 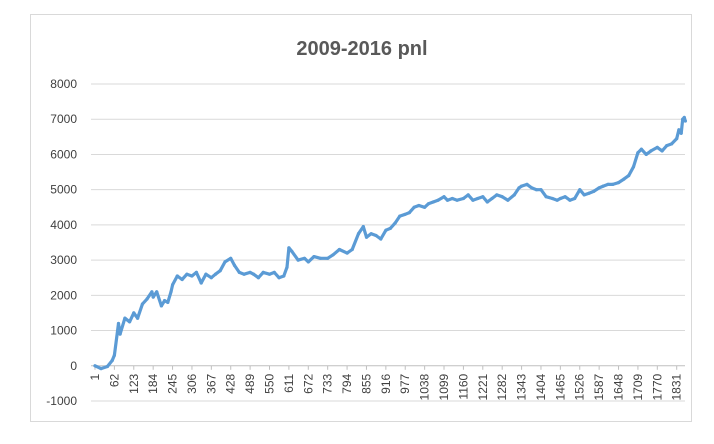 I want to click on x-tick-label: 1709, so click(x=638, y=386).